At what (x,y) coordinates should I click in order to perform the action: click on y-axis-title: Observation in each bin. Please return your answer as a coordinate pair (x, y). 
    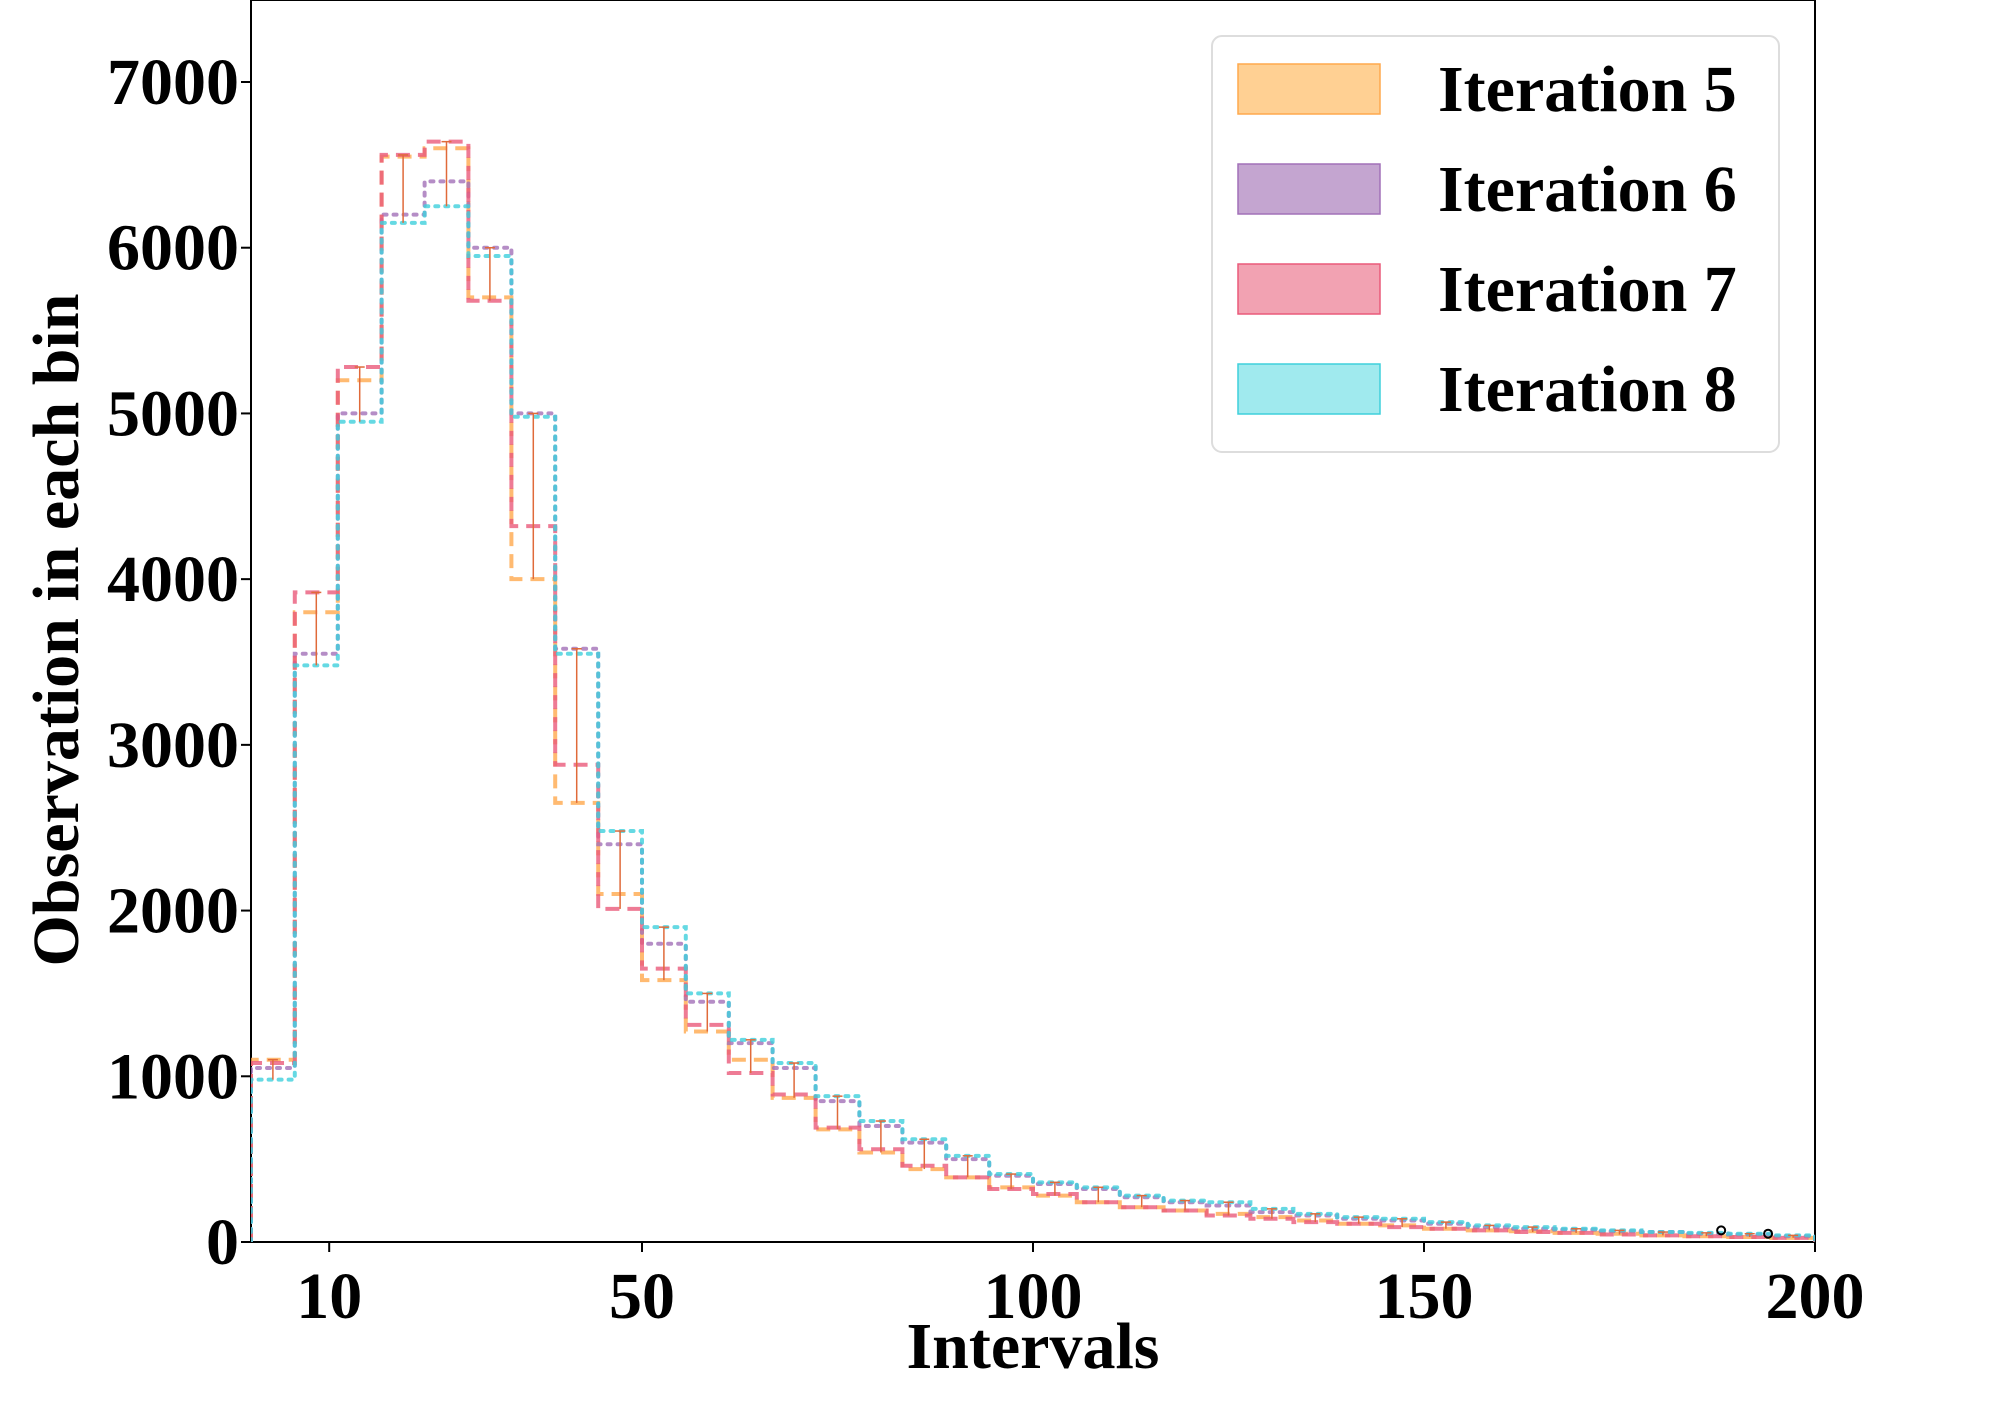
    Looking at the image, I should click on (56, 630).